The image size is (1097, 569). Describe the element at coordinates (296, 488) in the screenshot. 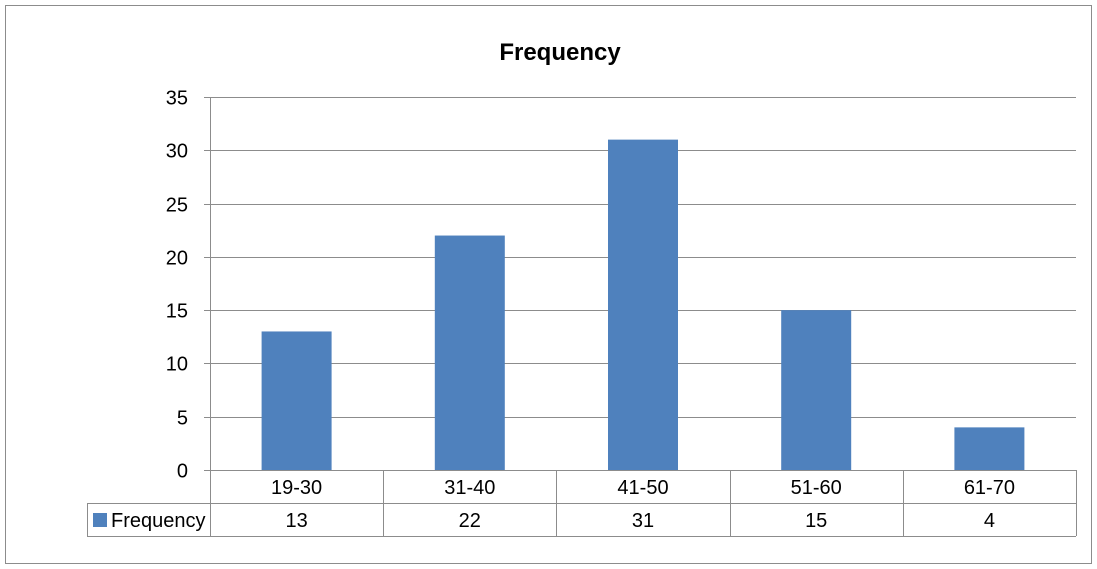

I see `x-tick-label: 19-30` at that location.